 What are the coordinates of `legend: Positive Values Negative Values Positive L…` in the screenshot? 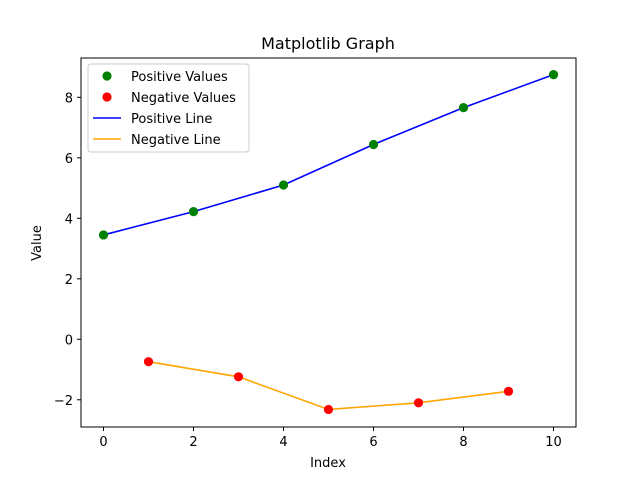 It's located at (168, 108).